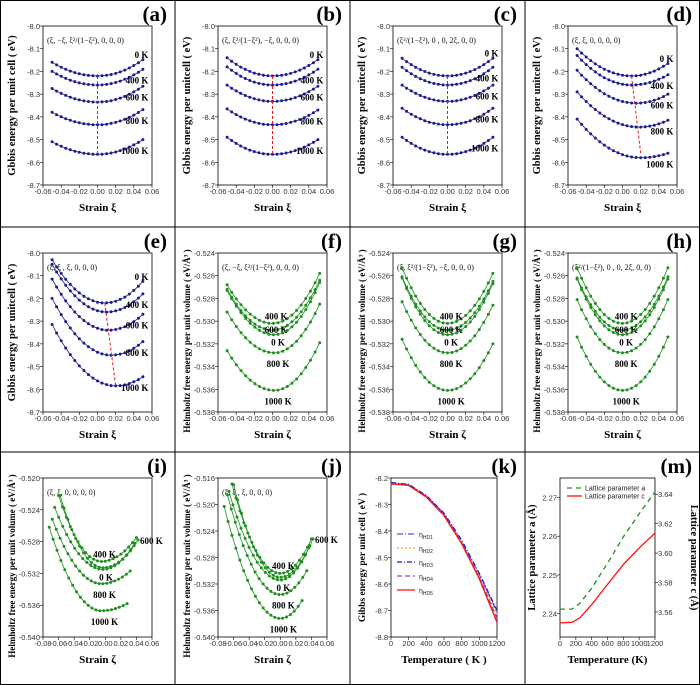  I want to click on y-tick-label: -8.0, so click(33, 253).